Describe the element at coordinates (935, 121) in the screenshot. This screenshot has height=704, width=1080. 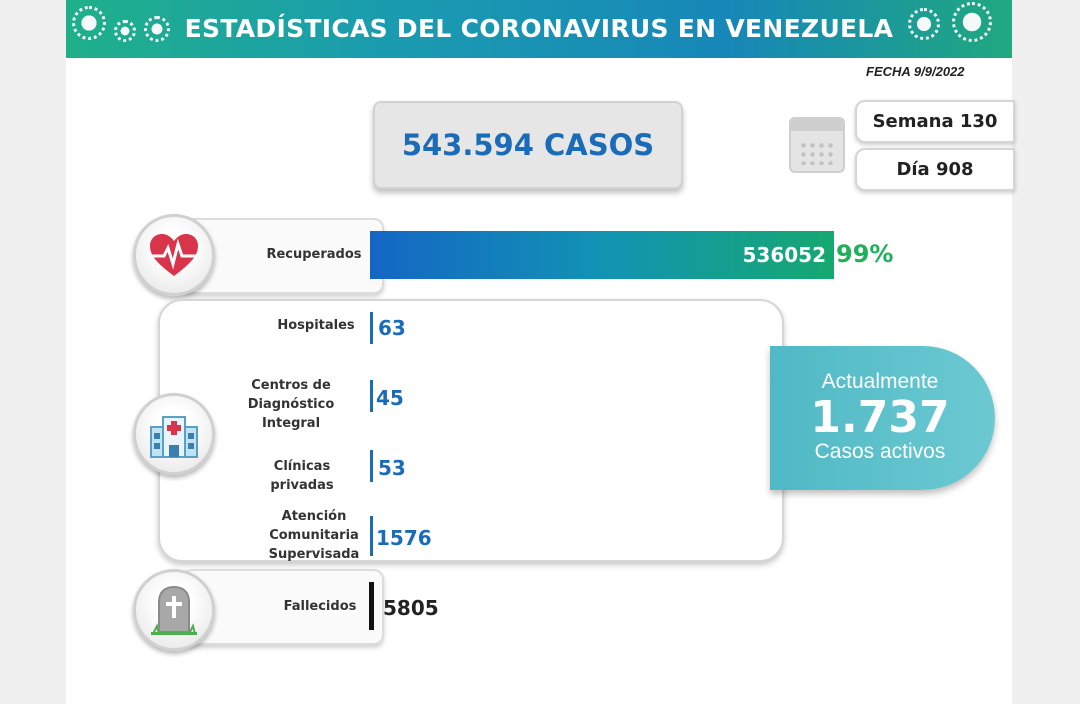
I see `week-badge: Semana 130` at that location.